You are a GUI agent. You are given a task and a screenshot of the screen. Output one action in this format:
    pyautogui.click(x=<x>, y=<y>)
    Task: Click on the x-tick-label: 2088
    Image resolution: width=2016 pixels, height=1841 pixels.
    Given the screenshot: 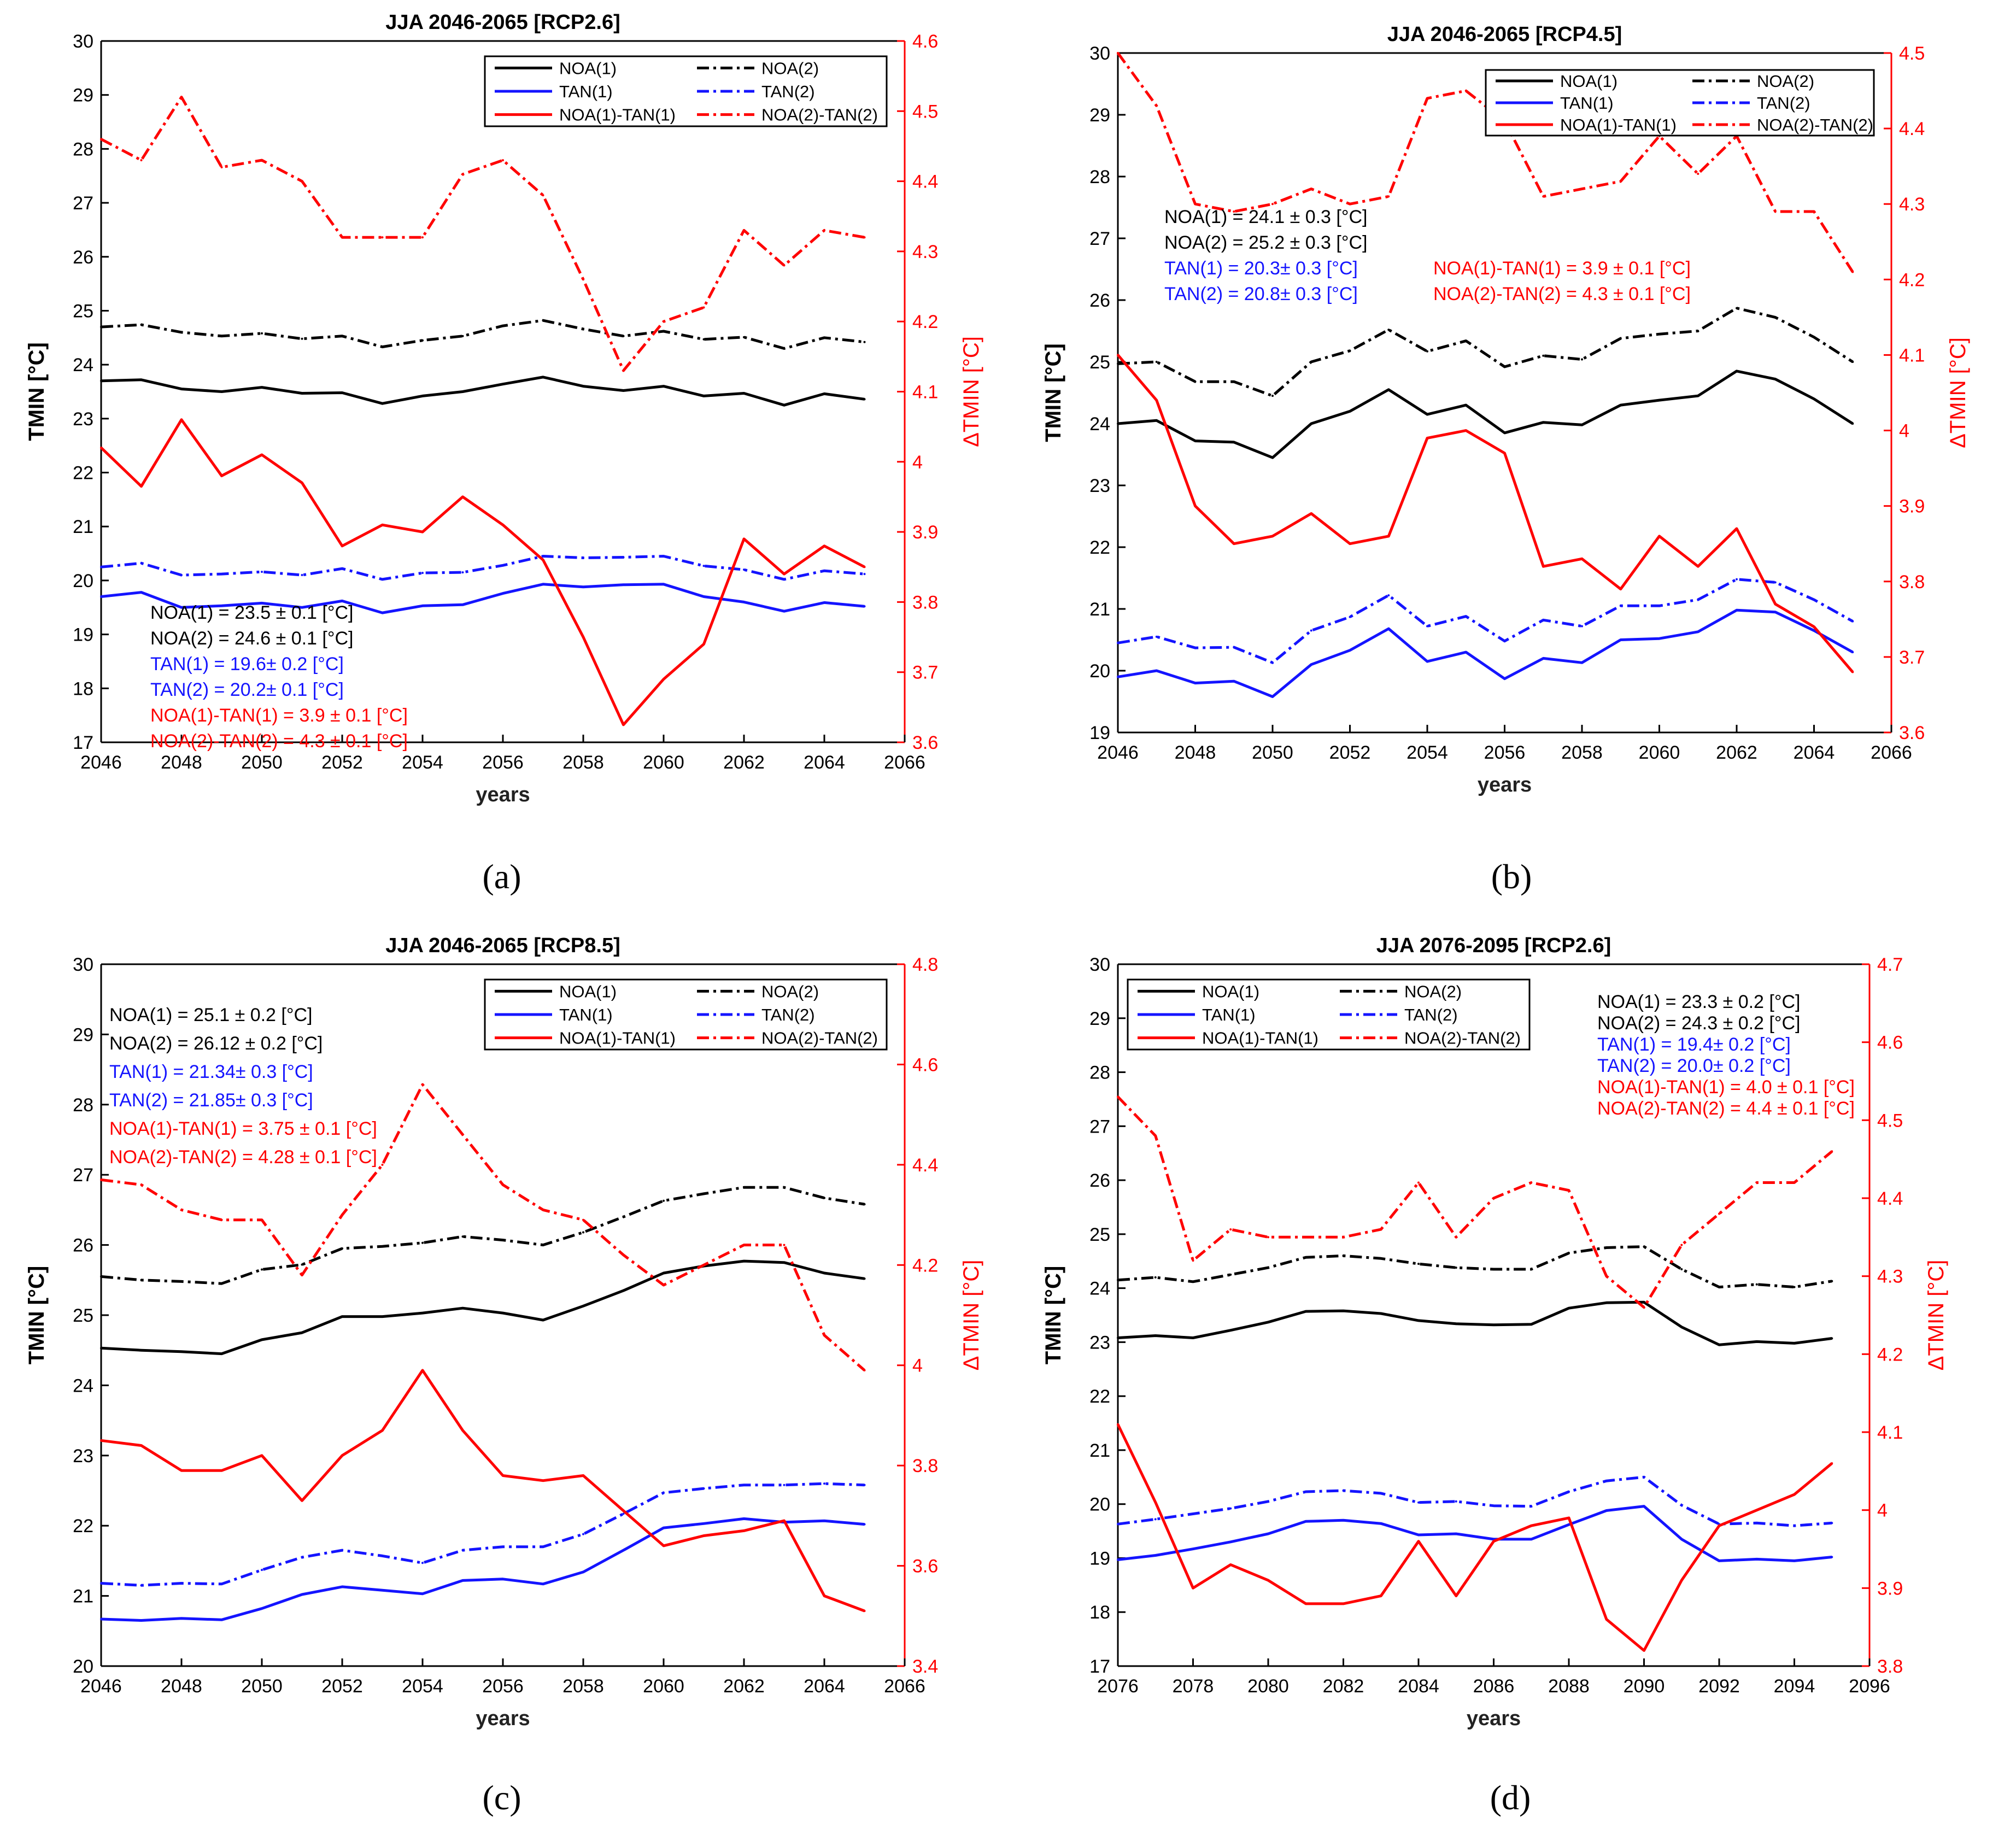 What is the action you would take?
    pyautogui.click(x=1569, y=1686)
    